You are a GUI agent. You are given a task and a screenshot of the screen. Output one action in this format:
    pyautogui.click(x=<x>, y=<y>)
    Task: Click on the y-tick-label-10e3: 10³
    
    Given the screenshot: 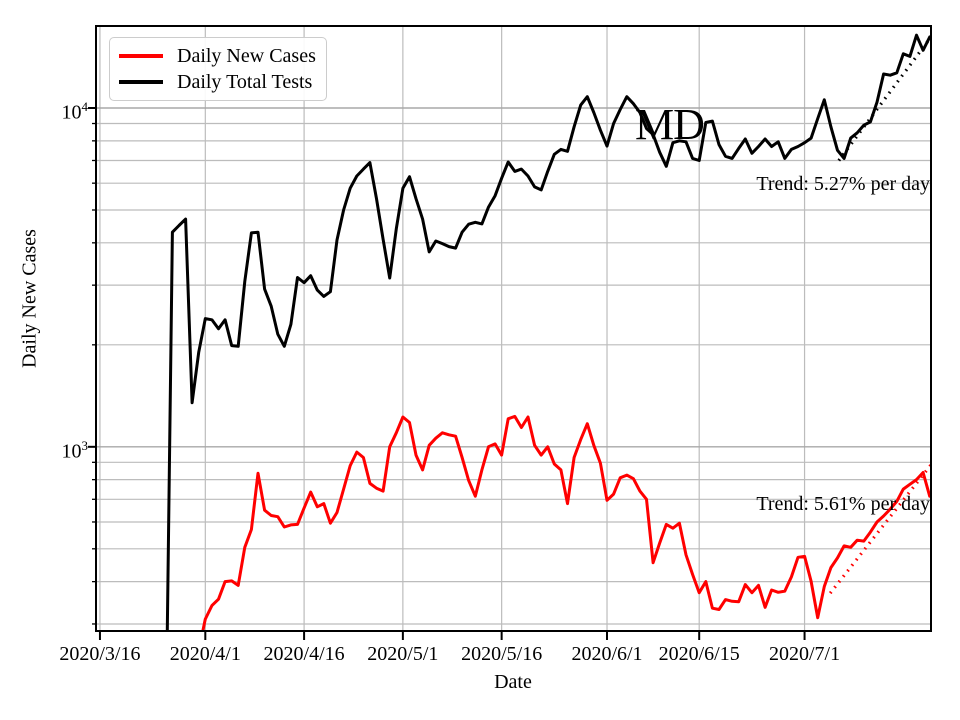 What is the action you would take?
    pyautogui.click(x=75, y=450)
    